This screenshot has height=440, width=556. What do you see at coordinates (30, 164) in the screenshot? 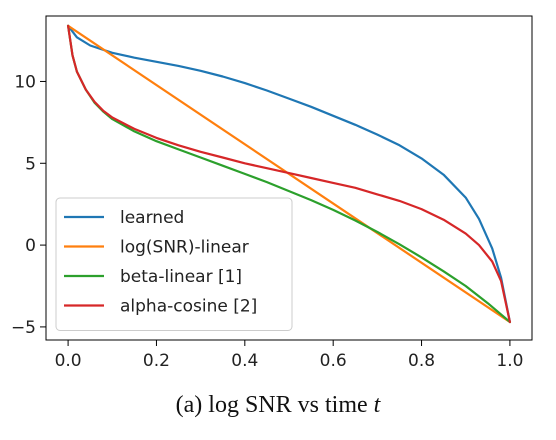
I see `y-tick-label: 5` at bounding box center [30, 164].